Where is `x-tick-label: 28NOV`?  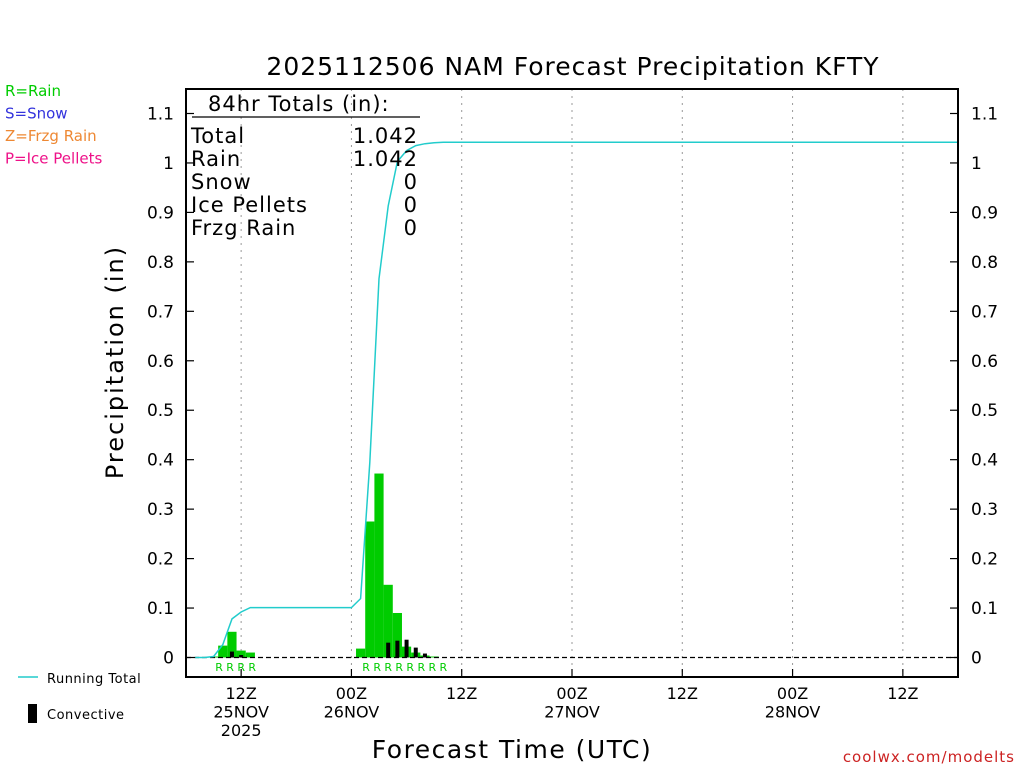
x-tick-label: 28NOV is located at coordinates (793, 712).